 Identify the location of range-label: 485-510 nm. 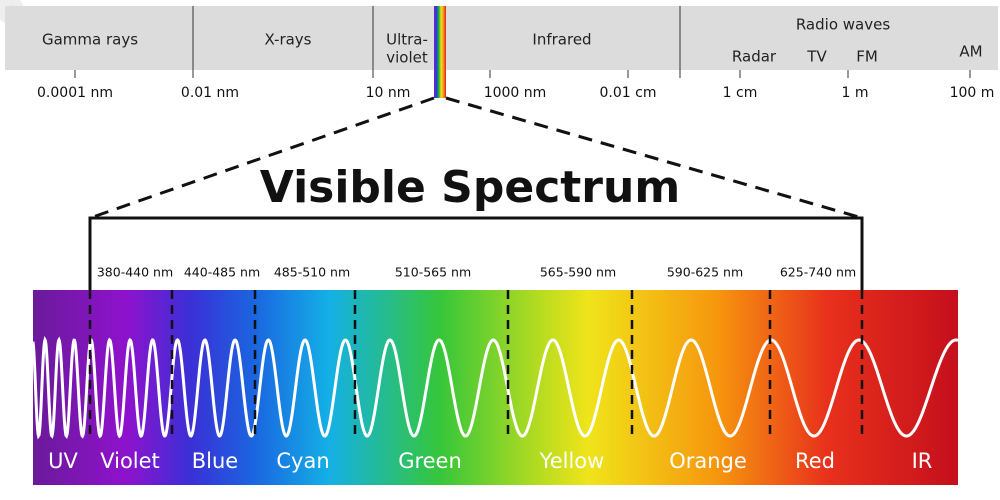
(312, 272).